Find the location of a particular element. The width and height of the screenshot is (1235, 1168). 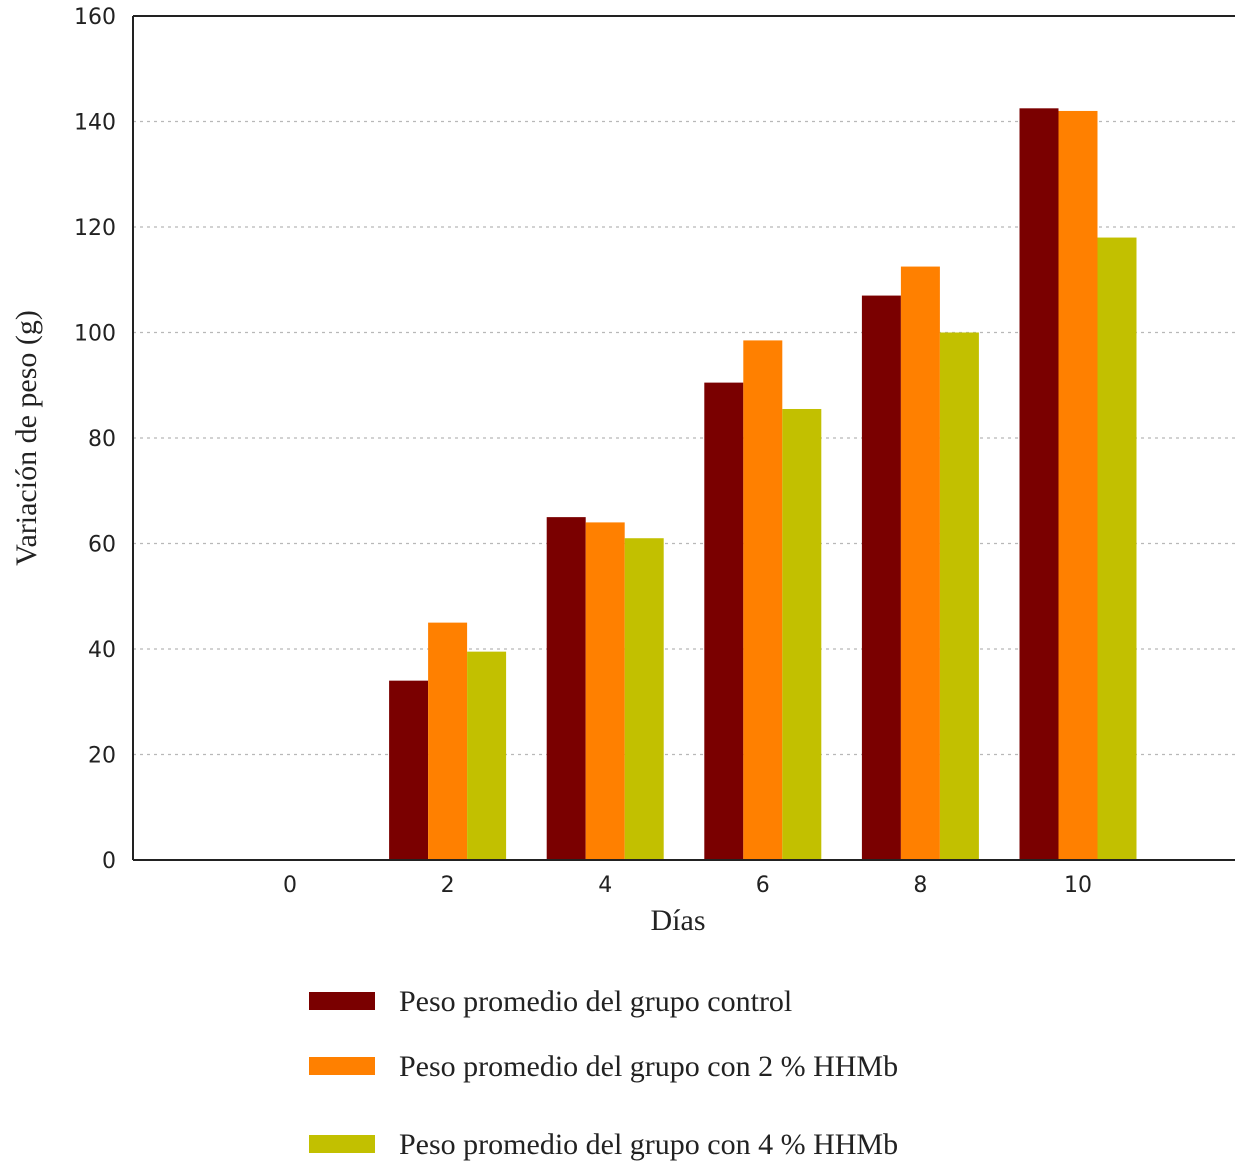

y-tick-label: 120 is located at coordinates (95, 228).